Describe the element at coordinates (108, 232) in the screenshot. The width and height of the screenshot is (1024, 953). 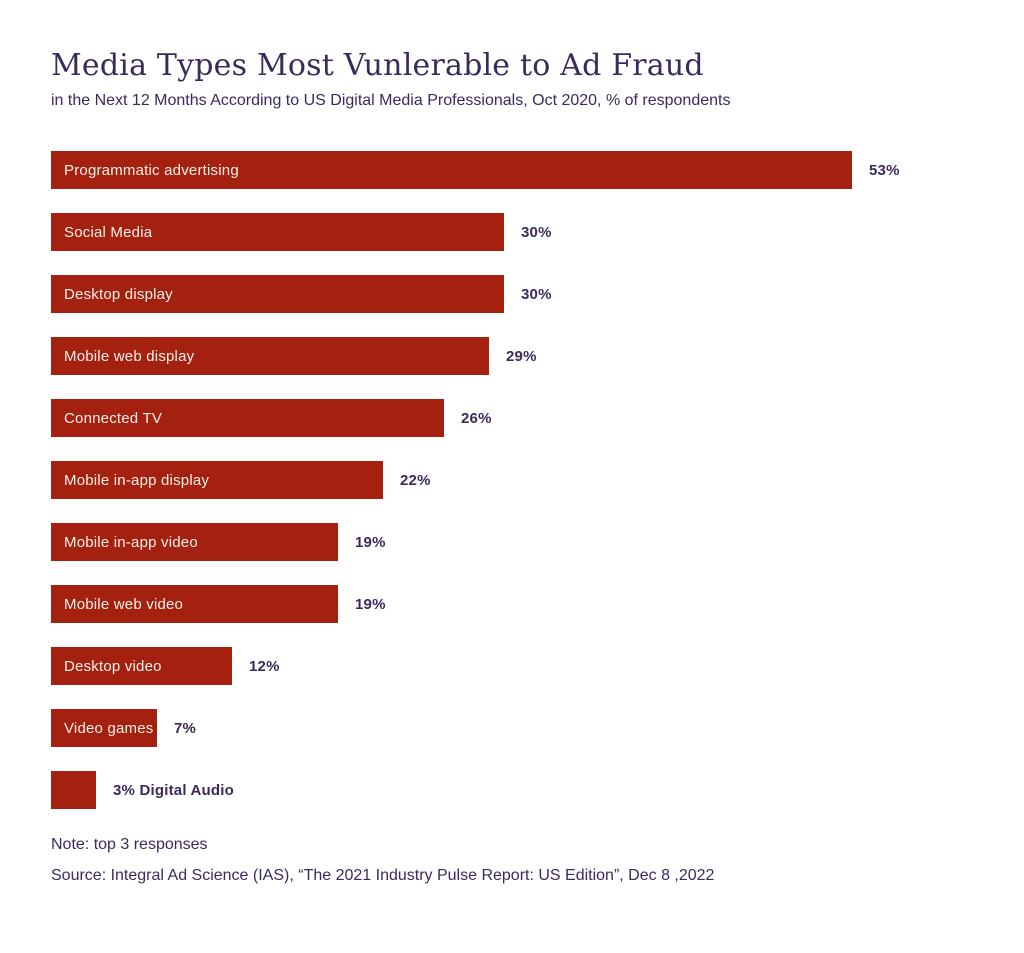
I see `bar-category-label: Social Media` at that location.